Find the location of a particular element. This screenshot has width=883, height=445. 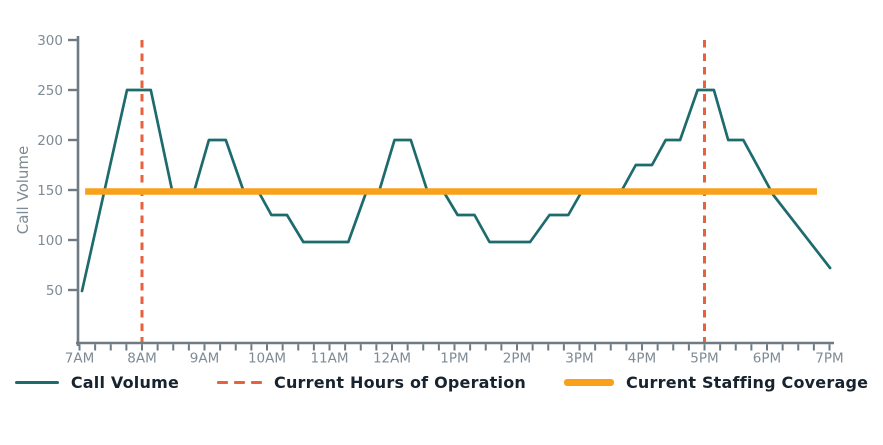

x-tick-label-6pm: 6PM is located at coordinates (767, 359).